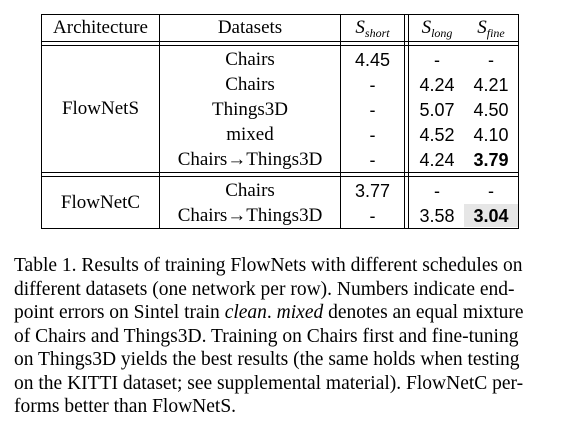 The width and height of the screenshot is (566, 426). I want to click on group-separator-rule, so click(280, 172).